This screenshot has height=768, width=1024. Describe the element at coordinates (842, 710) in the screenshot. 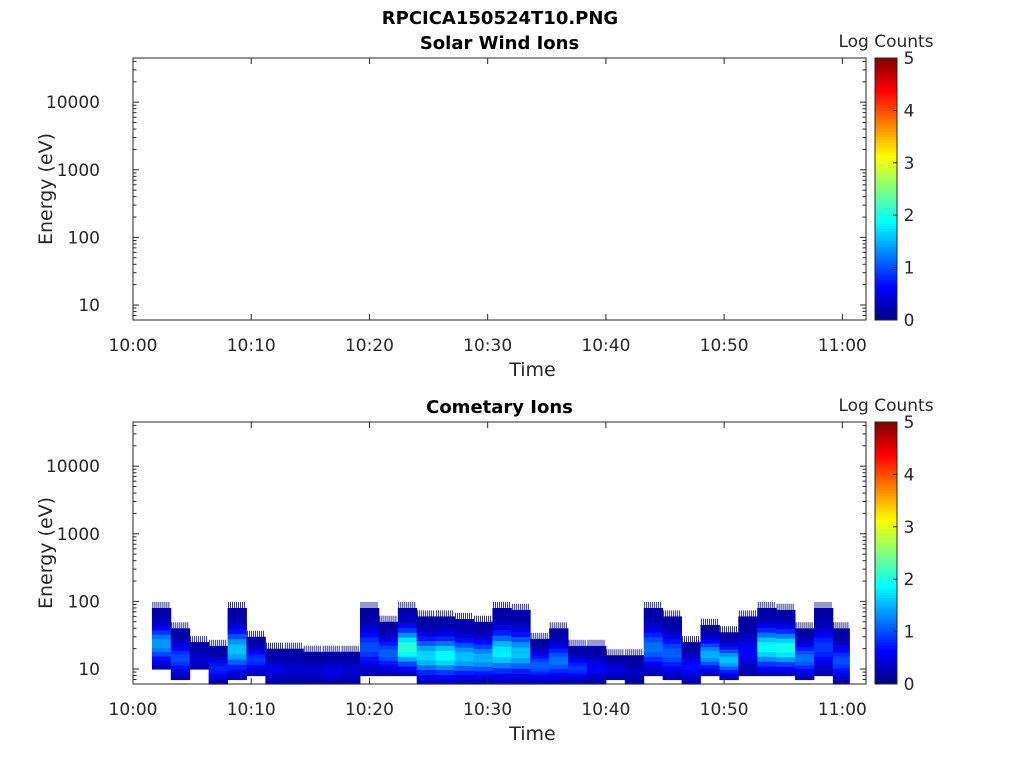

I see `x-tick-label: 11:00` at that location.